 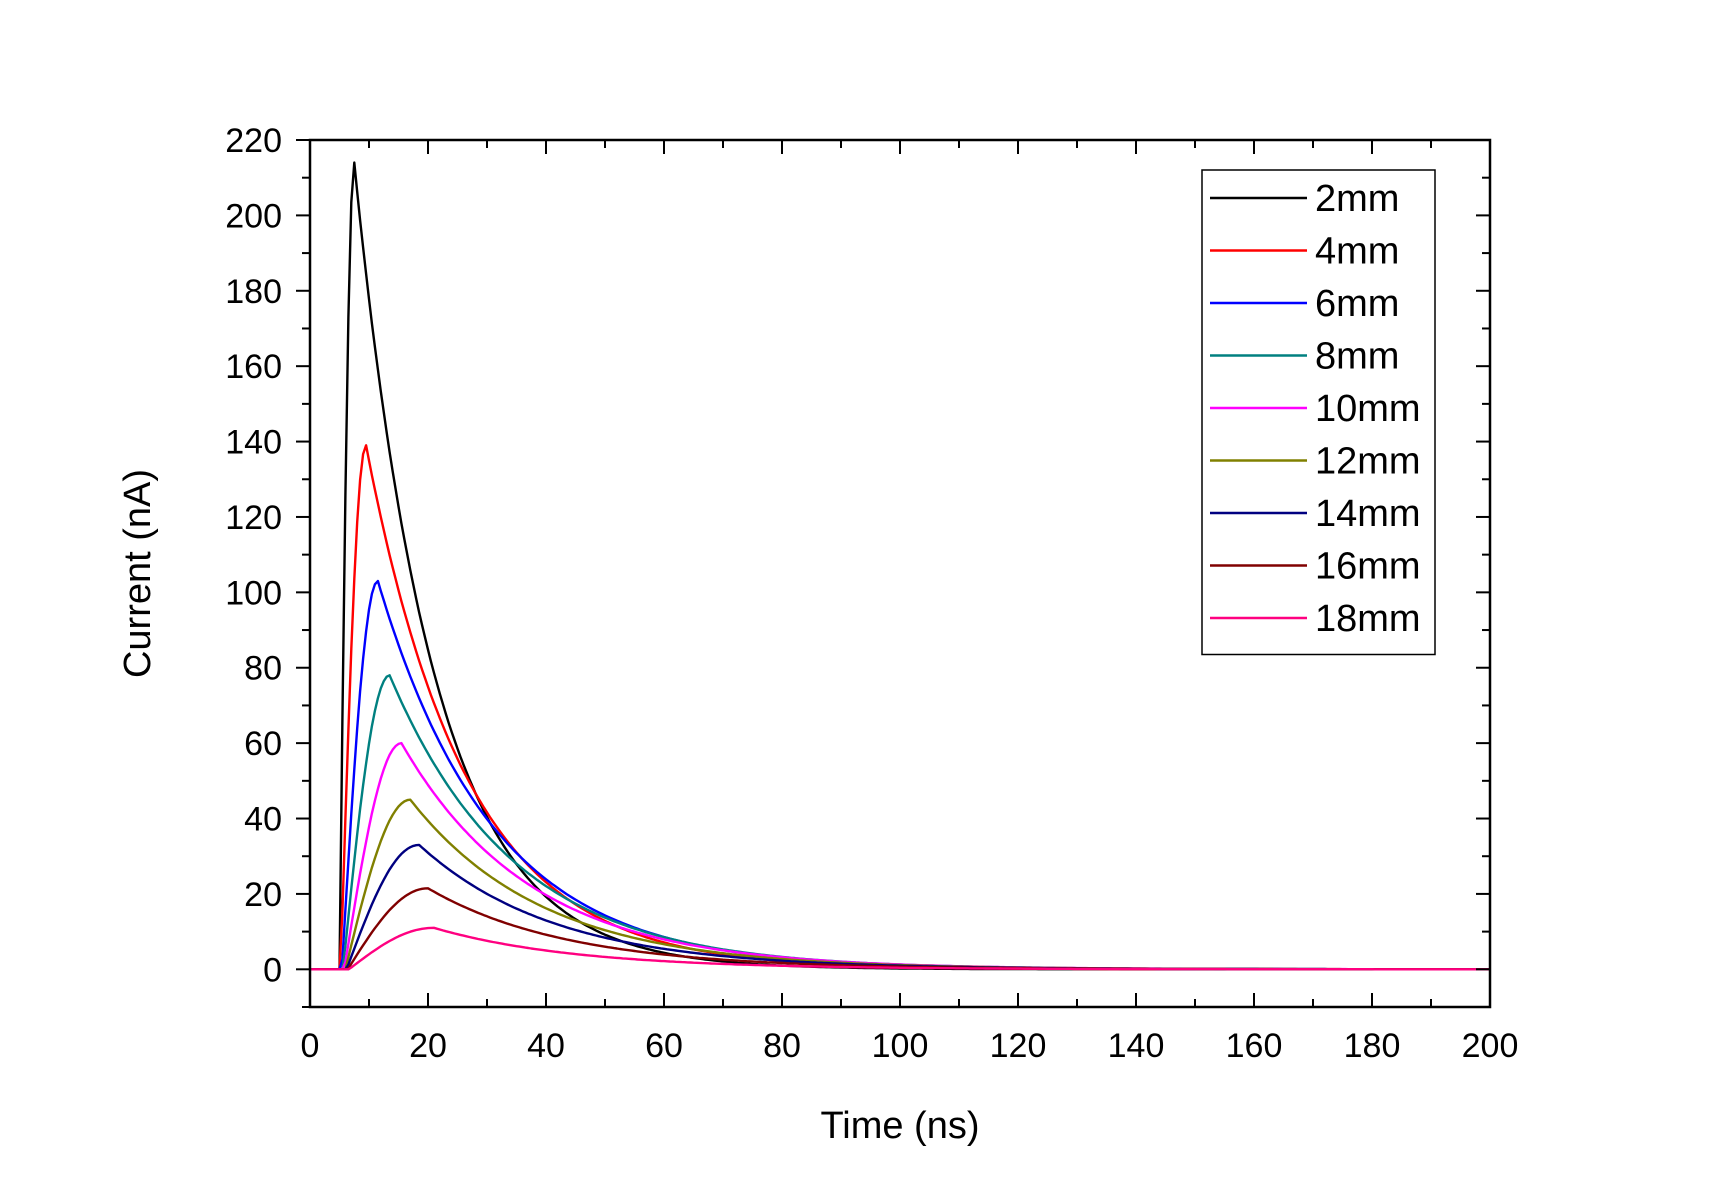 What do you see at coordinates (253, 518) in the screenshot?
I see `y-tick-label: 120` at bounding box center [253, 518].